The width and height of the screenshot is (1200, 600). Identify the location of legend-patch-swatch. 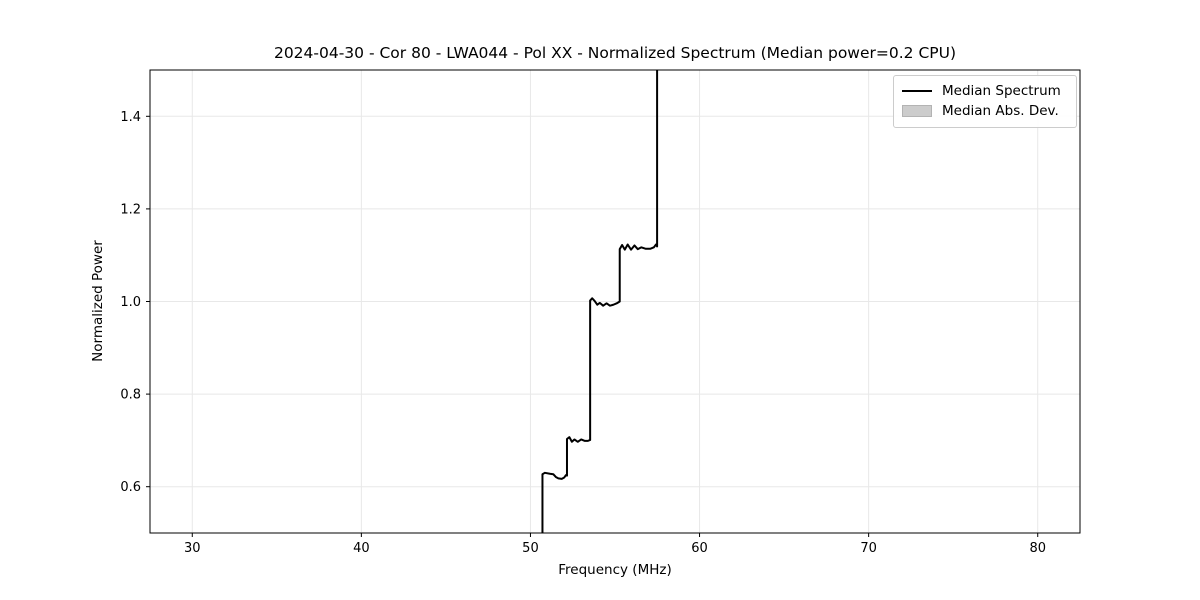
(917, 111).